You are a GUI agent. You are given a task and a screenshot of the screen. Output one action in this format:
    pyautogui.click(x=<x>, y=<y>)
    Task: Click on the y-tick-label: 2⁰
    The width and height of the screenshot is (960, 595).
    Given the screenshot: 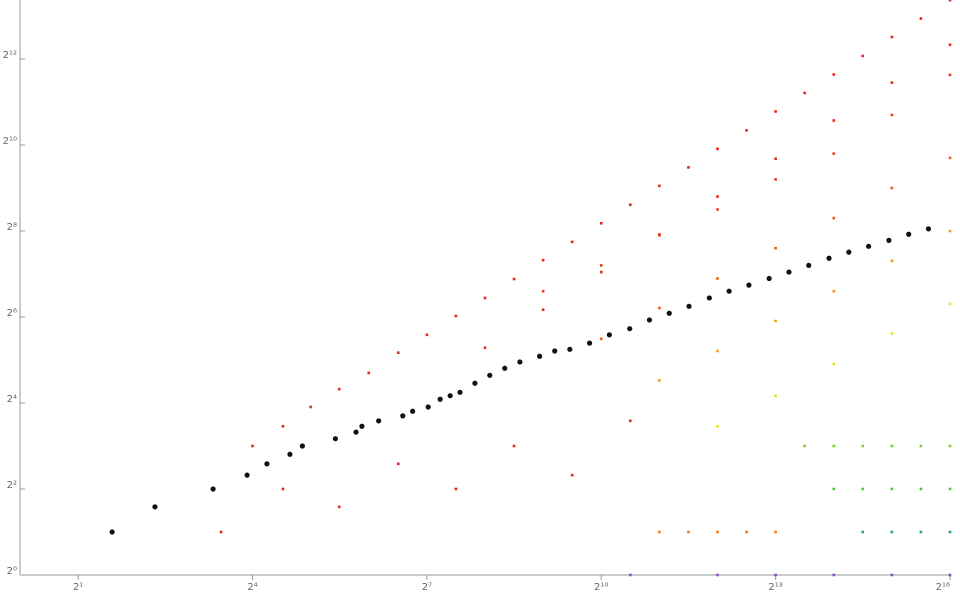 What is the action you would take?
    pyautogui.click(x=12, y=571)
    